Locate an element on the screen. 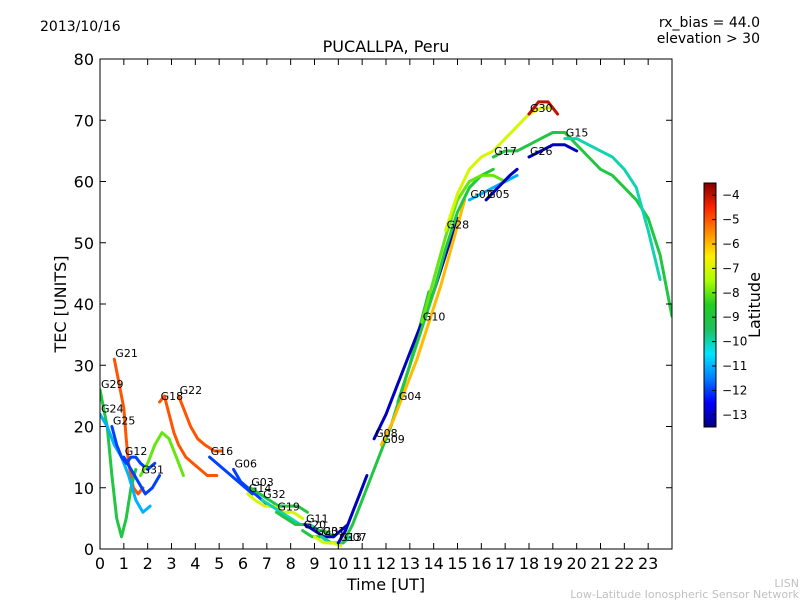 The height and width of the screenshot is (600, 800). y-tick-label: 70 is located at coordinates (84, 120).